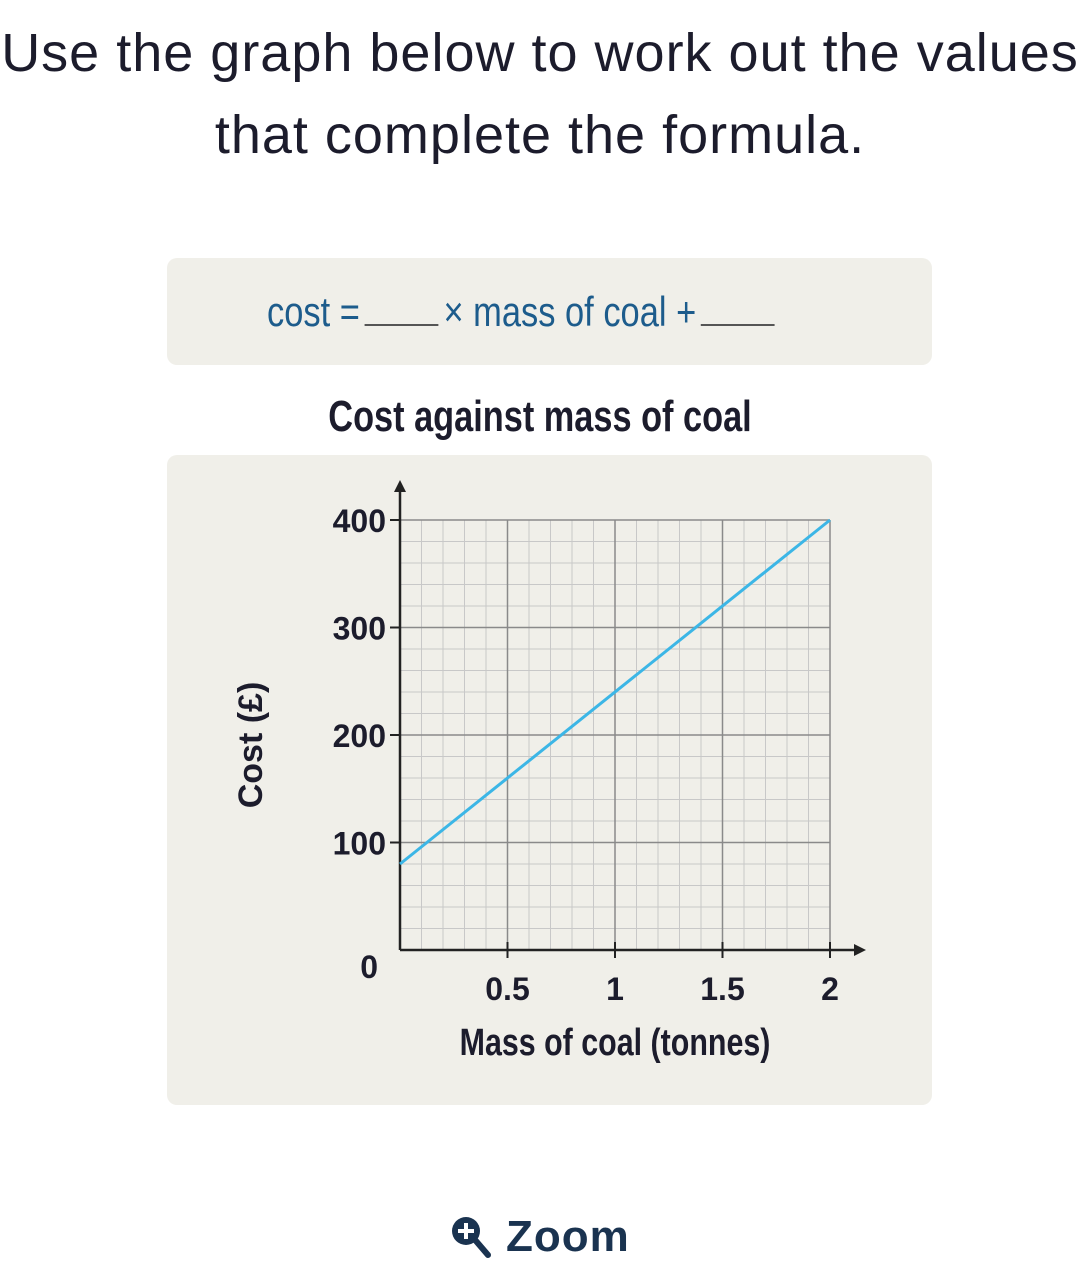 The width and height of the screenshot is (1080, 1262). Describe the element at coordinates (570, 311) in the screenshot. I see `formula-middle: × mass of coal +` at that location.